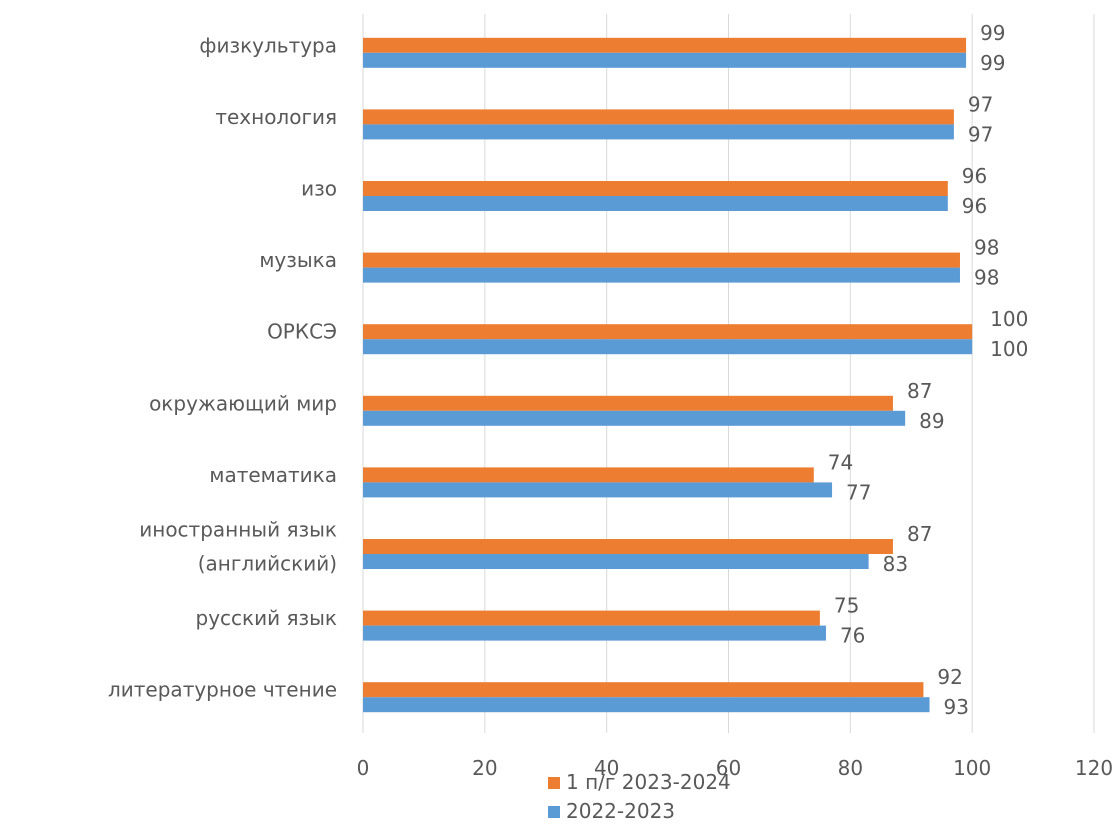 This screenshot has height=830, width=1120. What do you see at coordinates (846, 606) in the screenshot?
I see `data-label: 75` at bounding box center [846, 606].